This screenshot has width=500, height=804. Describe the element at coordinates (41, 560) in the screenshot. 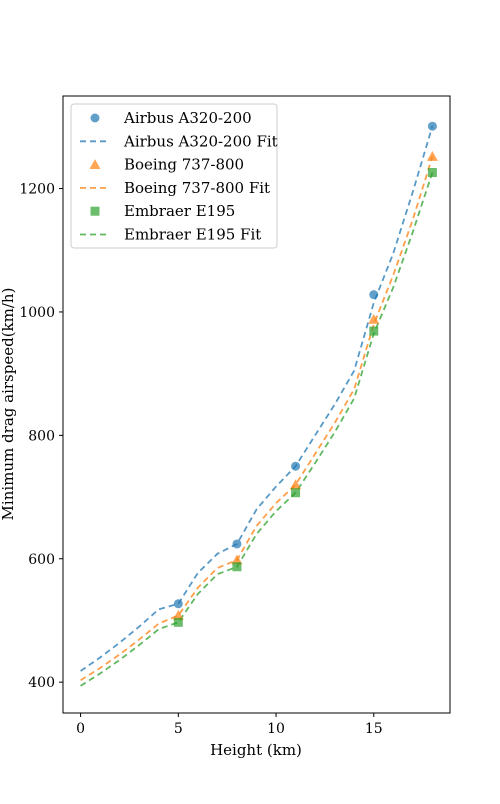

I see `y-tick-label: 600` at that location.